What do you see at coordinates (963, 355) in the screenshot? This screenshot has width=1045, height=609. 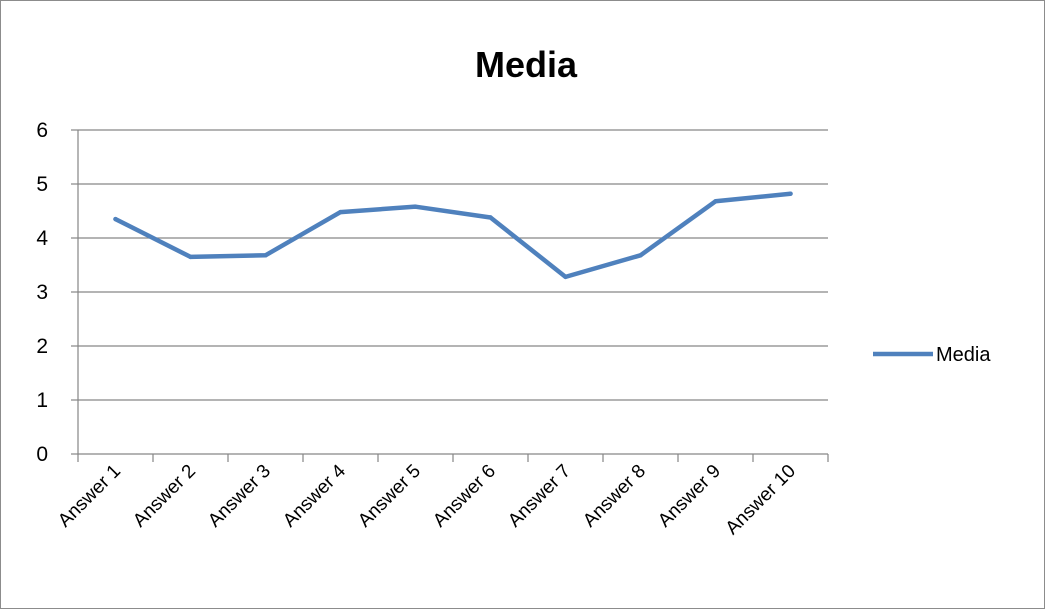 I see `legend-label: Media` at bounding box center [963, 355].